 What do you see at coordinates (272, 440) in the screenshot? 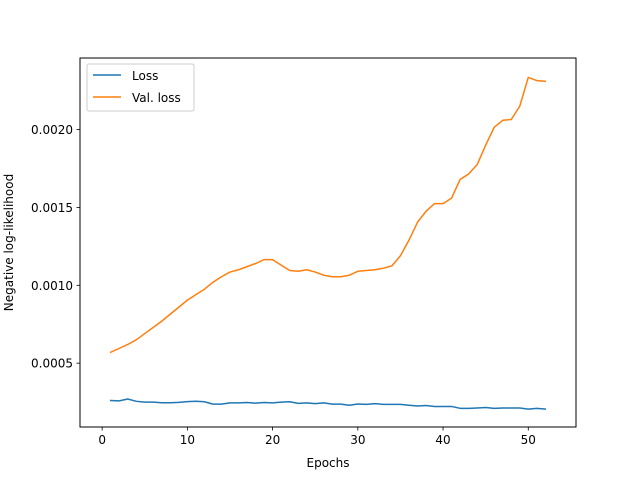
I see `x-tick-label: 20` at bounding box center [272, 440].